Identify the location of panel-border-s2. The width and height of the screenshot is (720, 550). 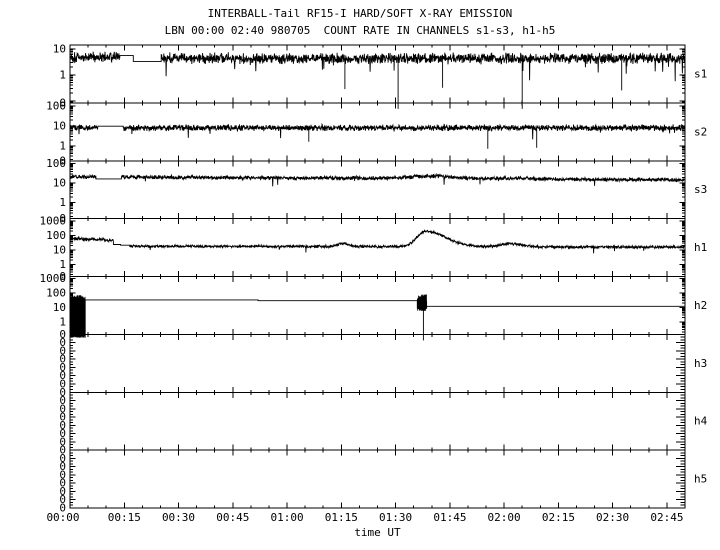
(377, 132).